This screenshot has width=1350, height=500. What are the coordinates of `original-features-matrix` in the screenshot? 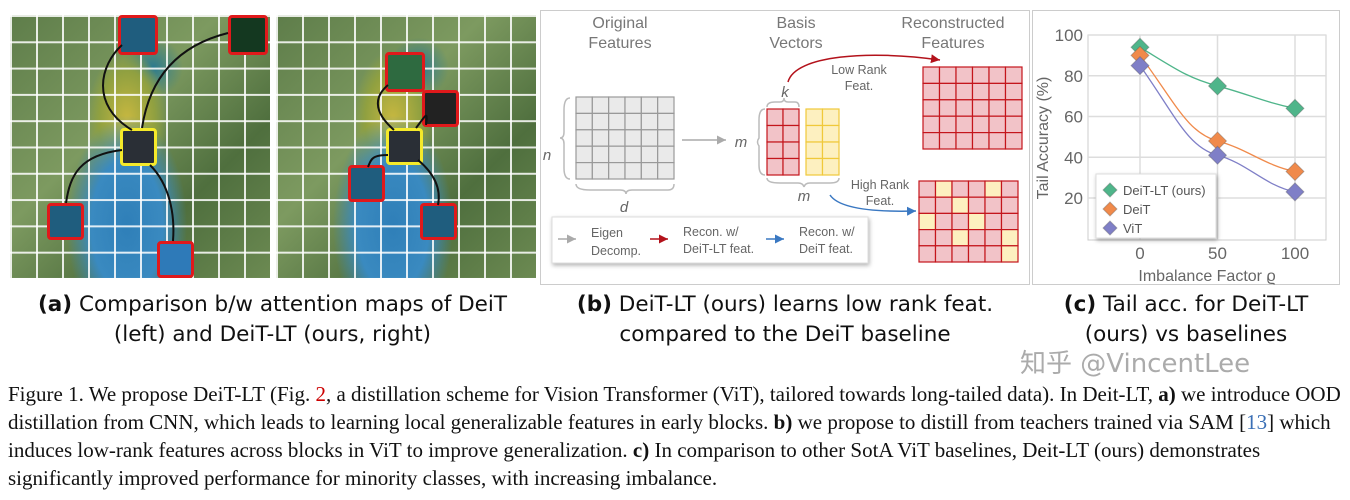 It's located at (625, 138).